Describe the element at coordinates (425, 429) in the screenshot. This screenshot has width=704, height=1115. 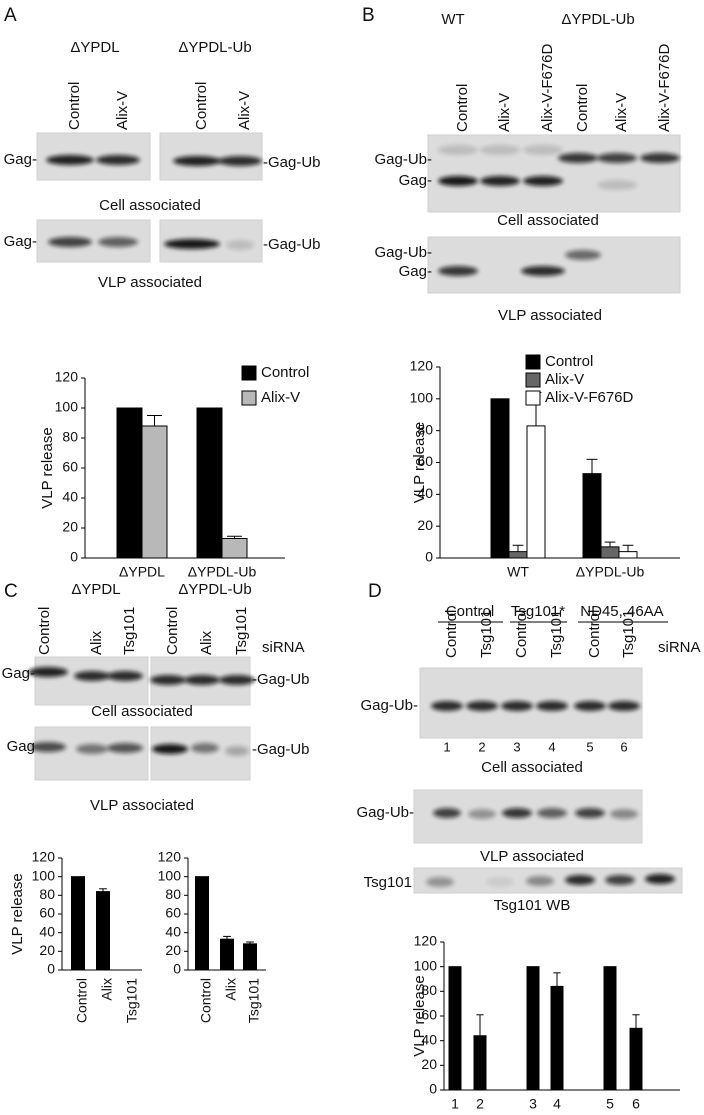
I see `y-tick-label: 80` at that location.